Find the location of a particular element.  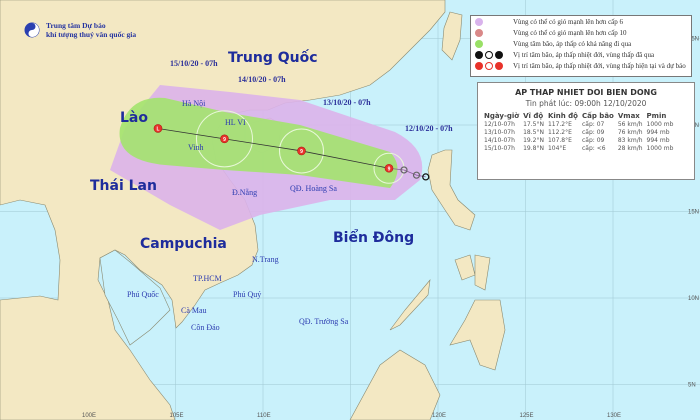

red-zone-icon is located at coordinates (479, 32).